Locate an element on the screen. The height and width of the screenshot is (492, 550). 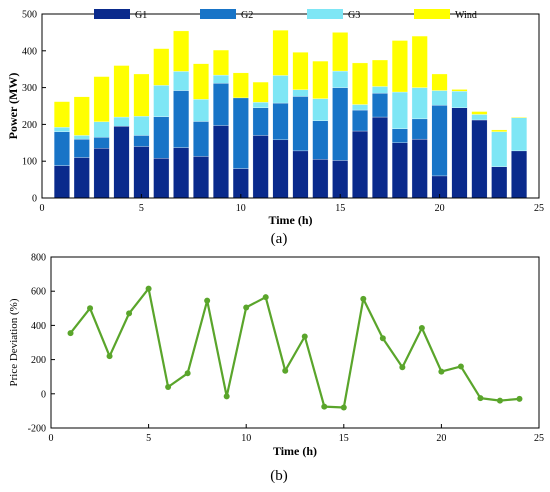
data-point-t14 is located at coordinates (324, 406).